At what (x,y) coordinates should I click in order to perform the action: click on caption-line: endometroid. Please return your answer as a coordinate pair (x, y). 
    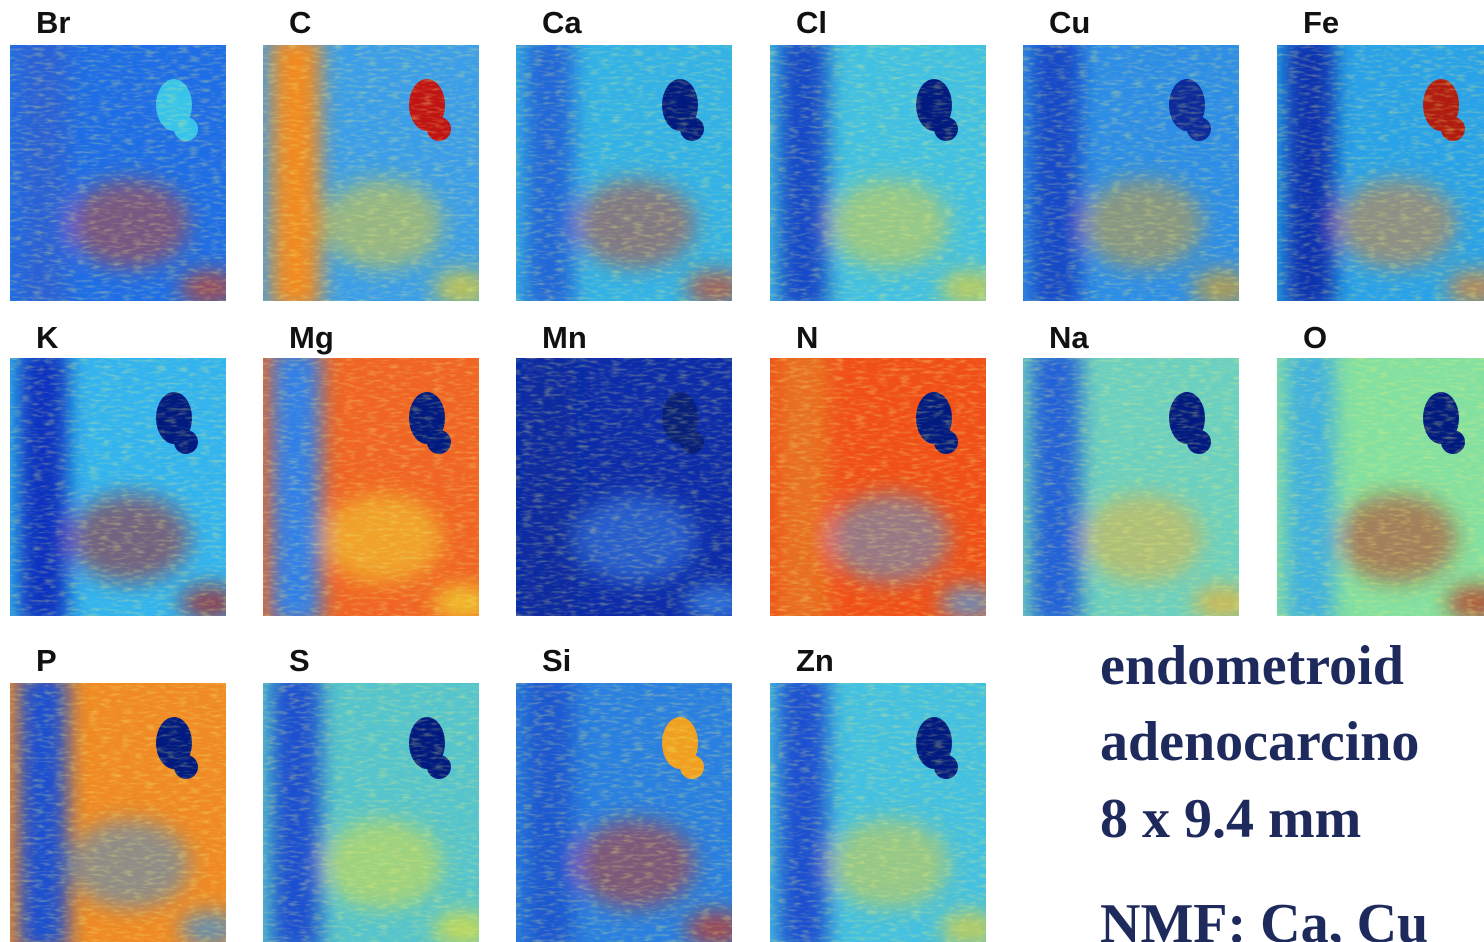
    Looking at the image, I should click on (1252, 666).